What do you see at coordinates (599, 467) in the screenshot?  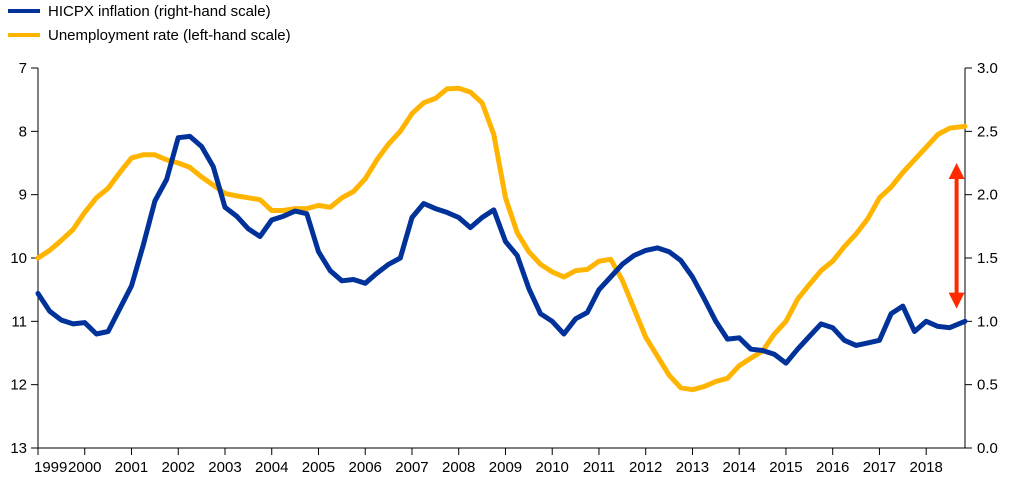 I see `x-tick-label: 2011` at bounding box center [599, 467].